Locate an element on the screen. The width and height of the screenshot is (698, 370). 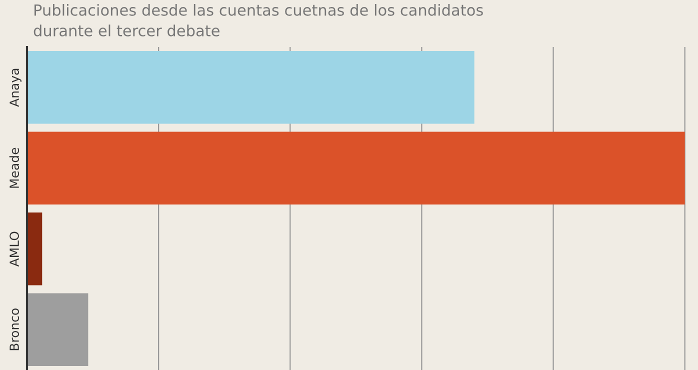
y-tick-label: Anaya is located at coordinates (16, 87).